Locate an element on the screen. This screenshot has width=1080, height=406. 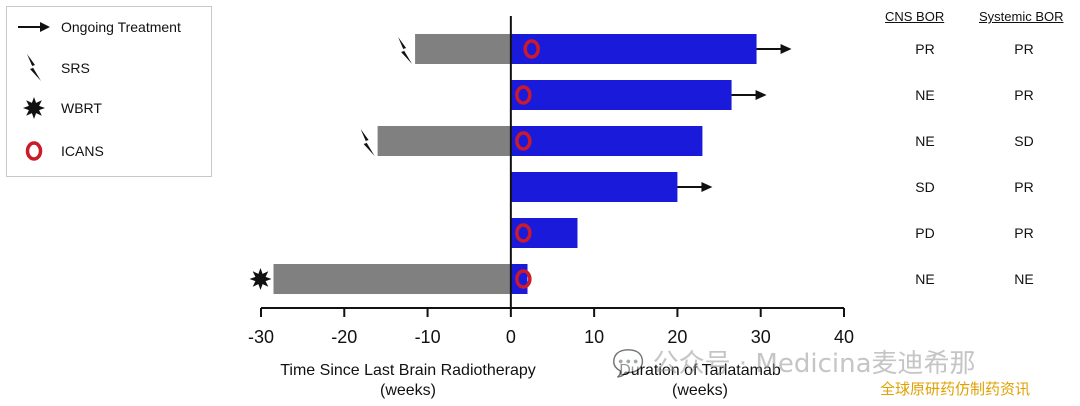
legend-label: WBRT is located at coordinates (81, 108).